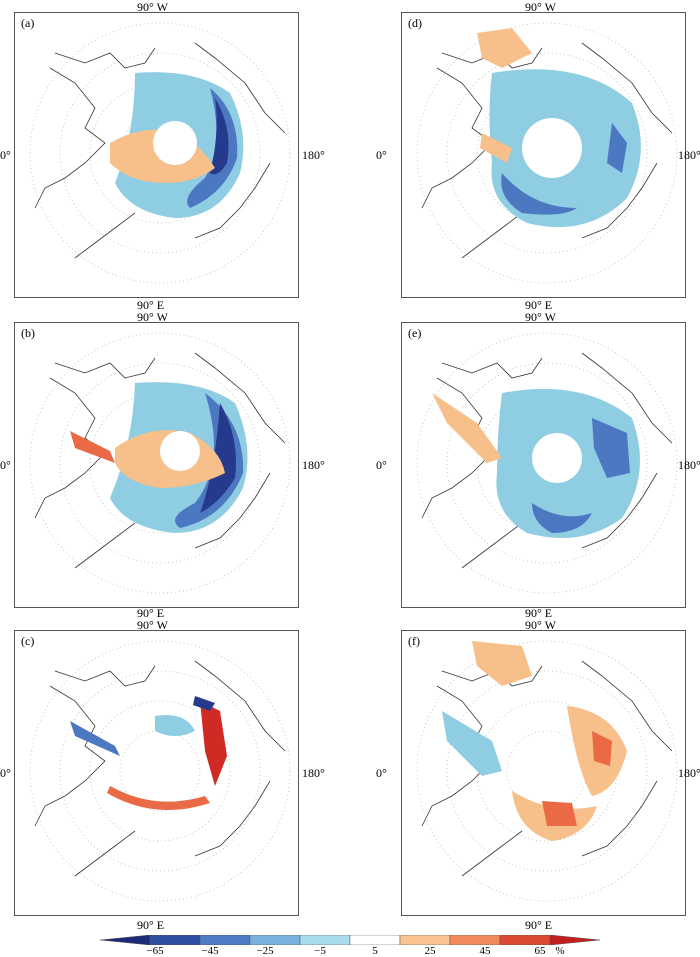  Describe the element at coordinates (204, 703) in the screenshot. I see `decrease-north` at that location.